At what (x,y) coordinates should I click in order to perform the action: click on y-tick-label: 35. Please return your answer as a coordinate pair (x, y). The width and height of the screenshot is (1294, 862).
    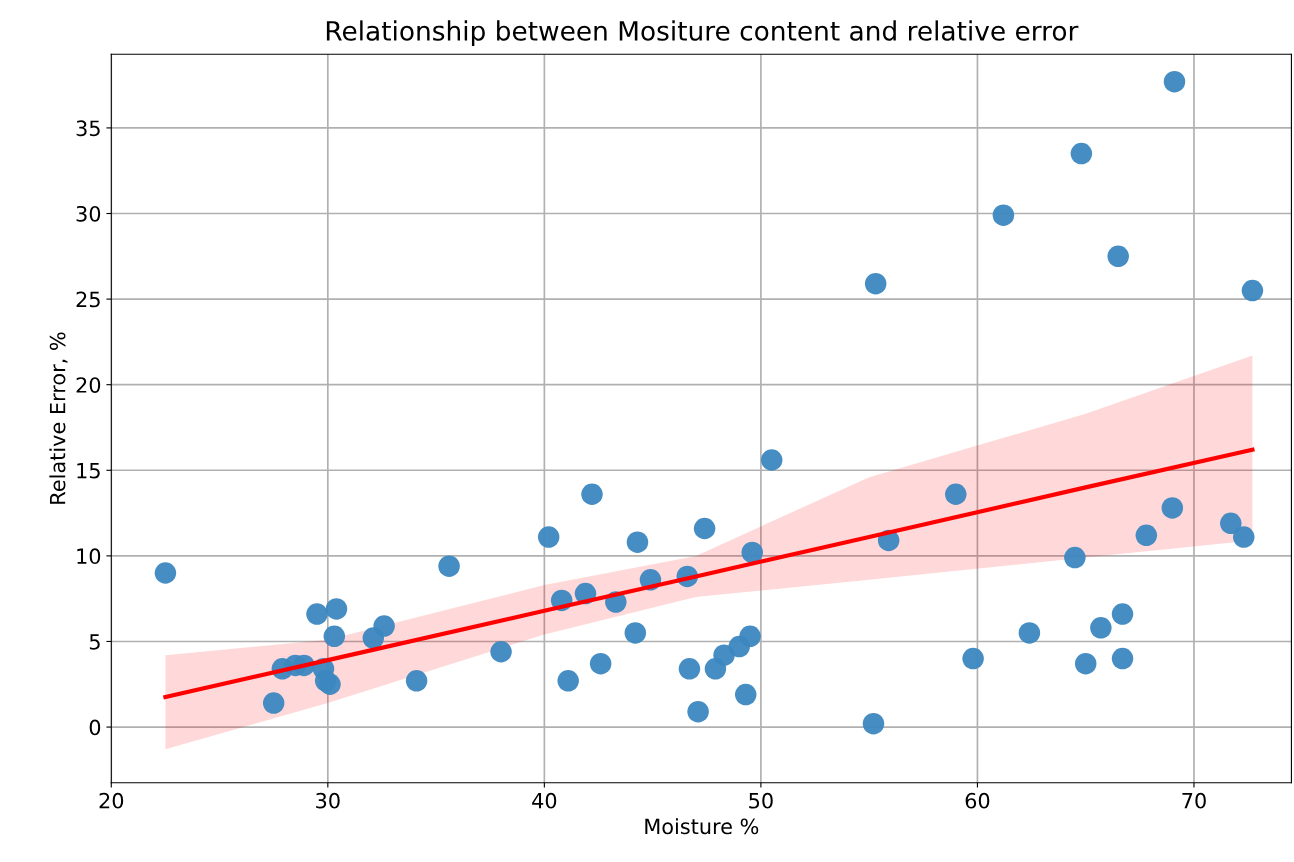
    Looking at the image, I should click on (88, 128).